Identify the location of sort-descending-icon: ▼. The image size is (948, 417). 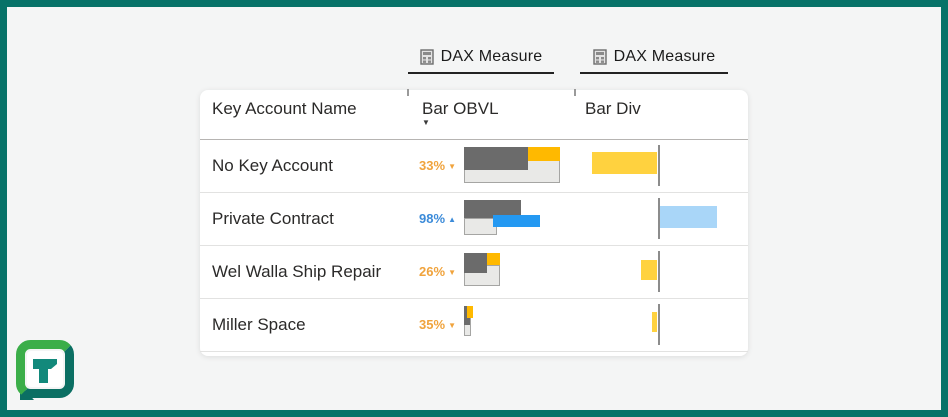
(426, 122).